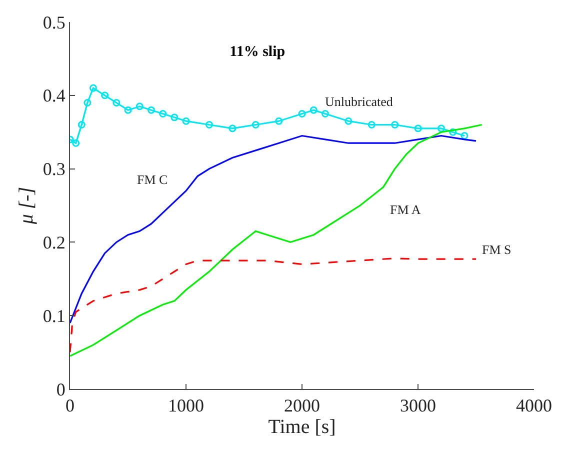  I want to click on series-label: FM S, so click(497, 249).